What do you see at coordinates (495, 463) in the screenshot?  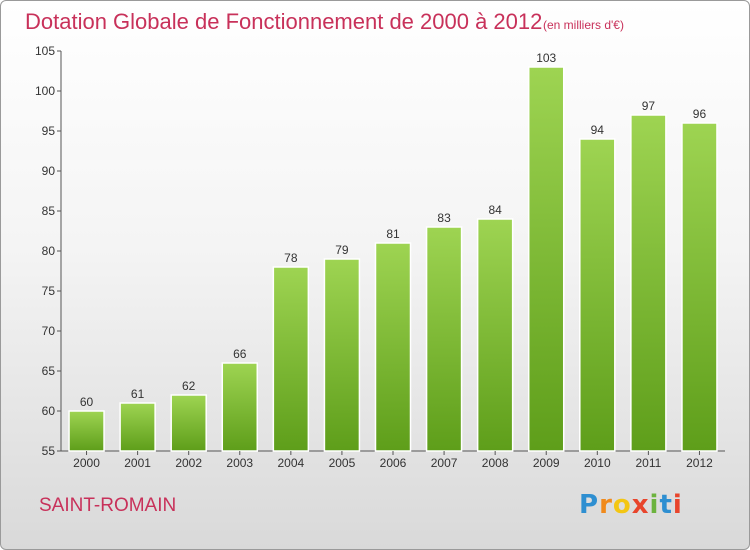 I see `x-tick-label: 2008` at bounding box center [495, 463].